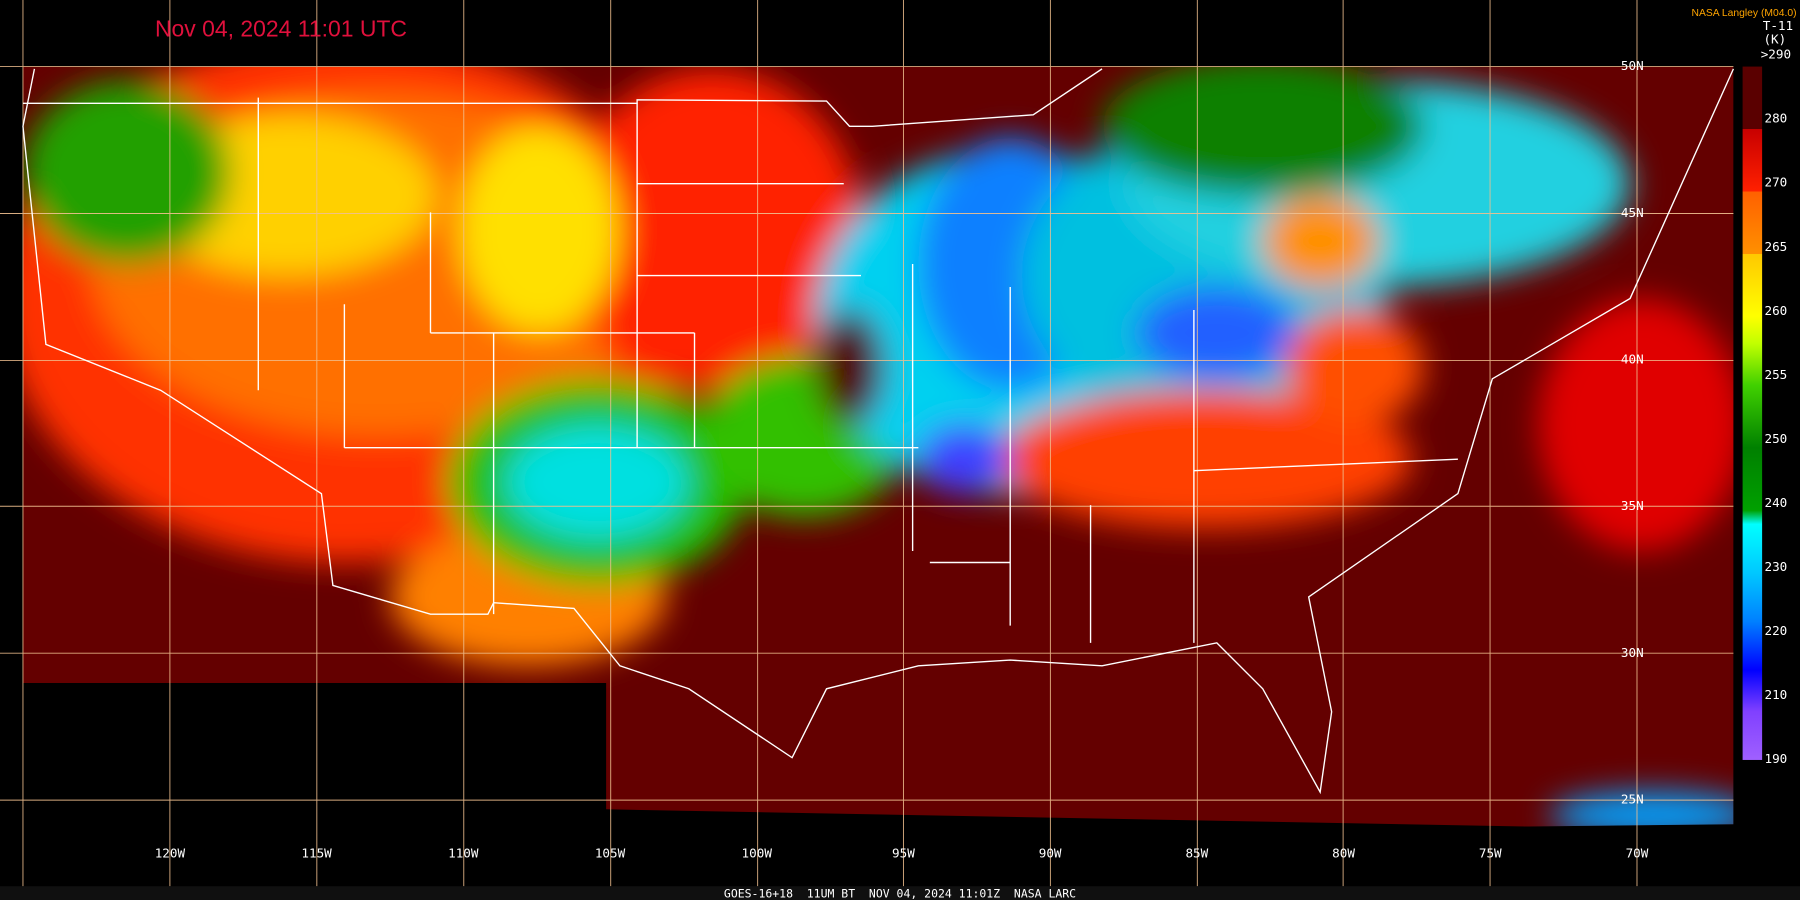 The height and width of the screenshot is (900, 1800). What do you see at coordinates (1776, 438) in the screenshot?
I see `colorbar-label: 250` at bounding box center [1776, 438].